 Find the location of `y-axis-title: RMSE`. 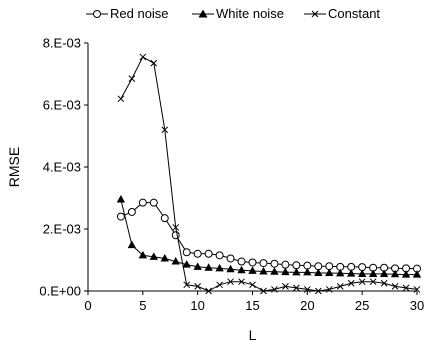

y-axis-title: RMSE is located at coordinates (14, 167).